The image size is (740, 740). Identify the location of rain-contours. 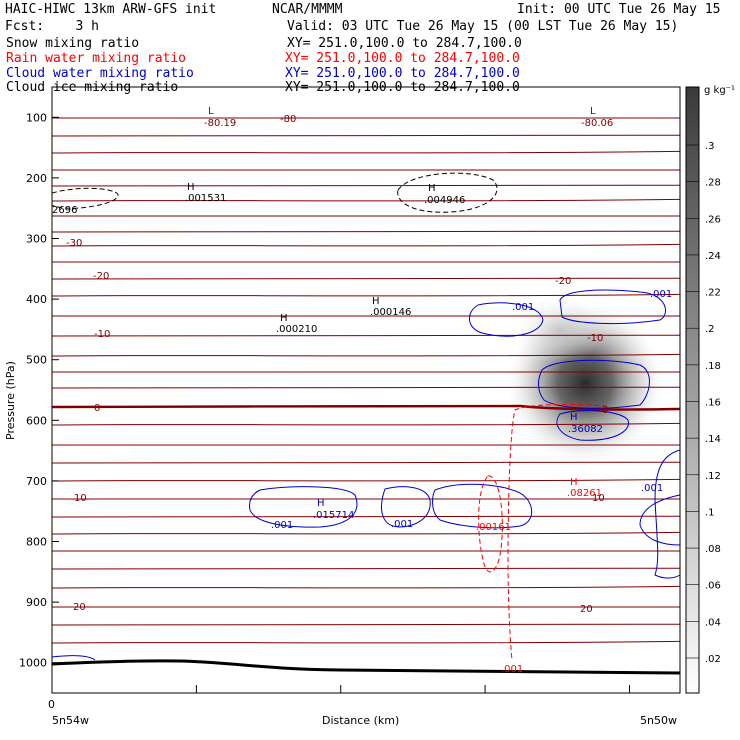
(543, 532).